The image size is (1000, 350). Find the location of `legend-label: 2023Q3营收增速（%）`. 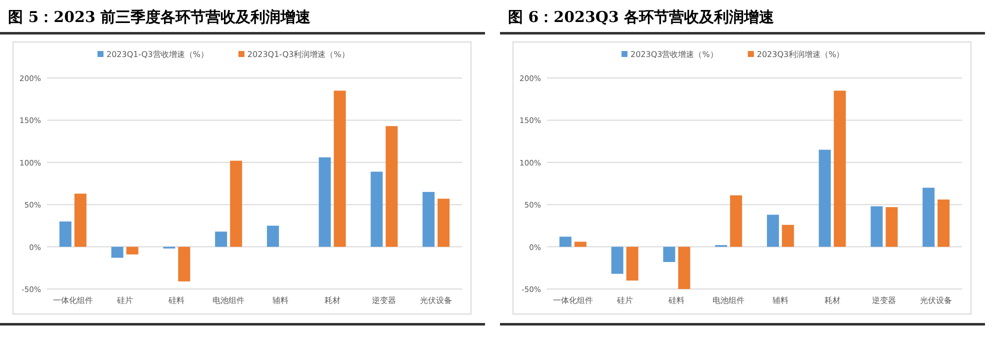

legend-label: 2023Q3营收增速（%） is located at coordinates (674, 54).